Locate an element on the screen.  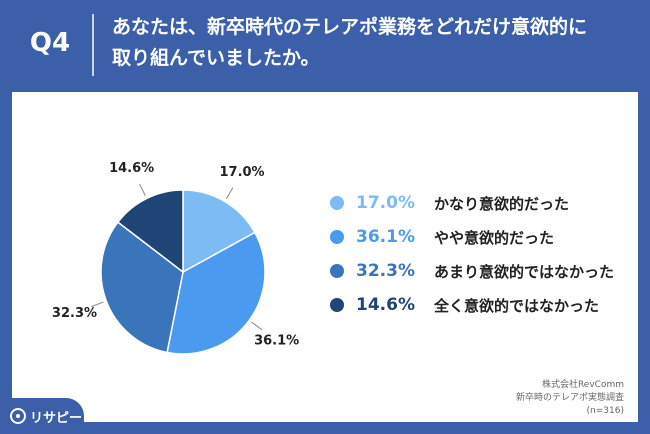
legend-label: かなり意欲的だった is located at coordinates (502, 203).